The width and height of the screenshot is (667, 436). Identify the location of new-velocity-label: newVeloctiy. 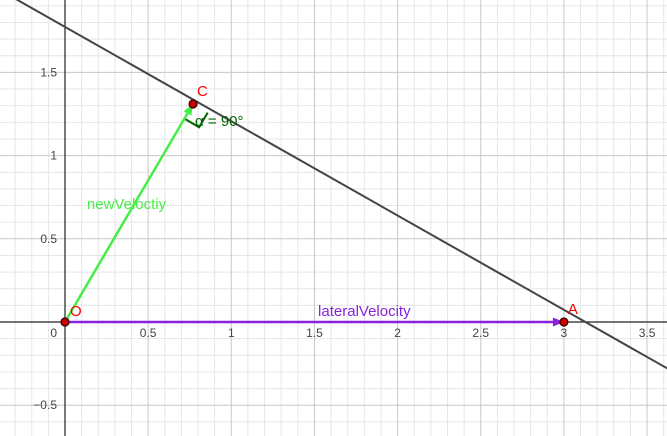
(127, 204).